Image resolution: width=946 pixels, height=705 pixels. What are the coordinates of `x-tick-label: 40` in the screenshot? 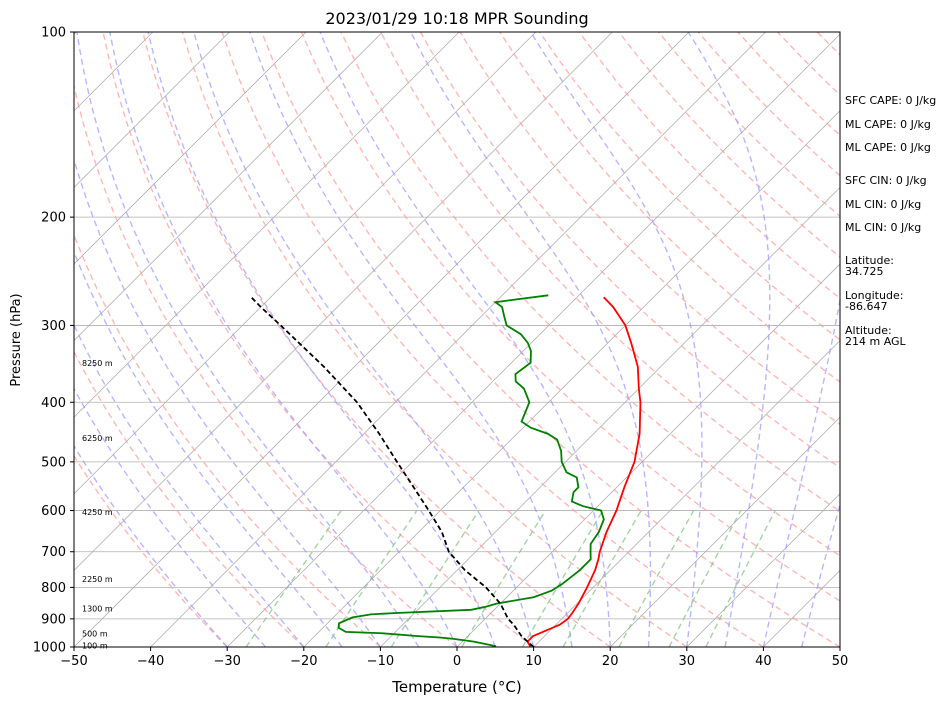 It's located at (763, 661).